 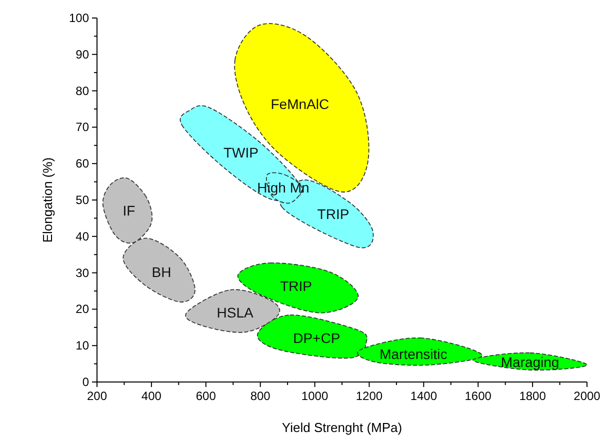 I want to click on y-tick-label: 80, so click(x=83, y=91).